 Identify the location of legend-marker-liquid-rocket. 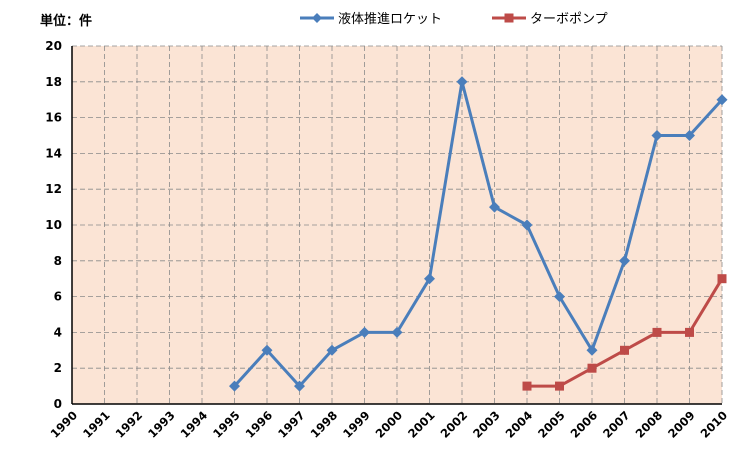
(317, 17).